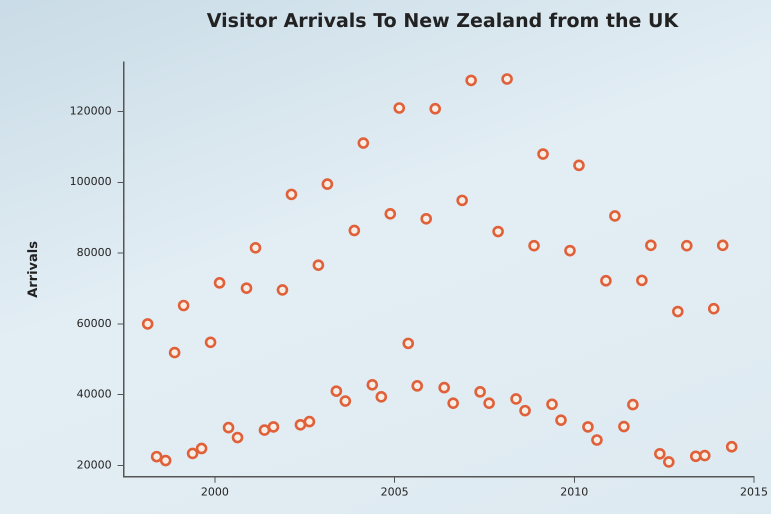 This screenshot has height=514, width=771. What do you see at coordinates (94, 252) in the screenshot?
I see `y-tick-label: 80000` at bounding box center [94, 252].